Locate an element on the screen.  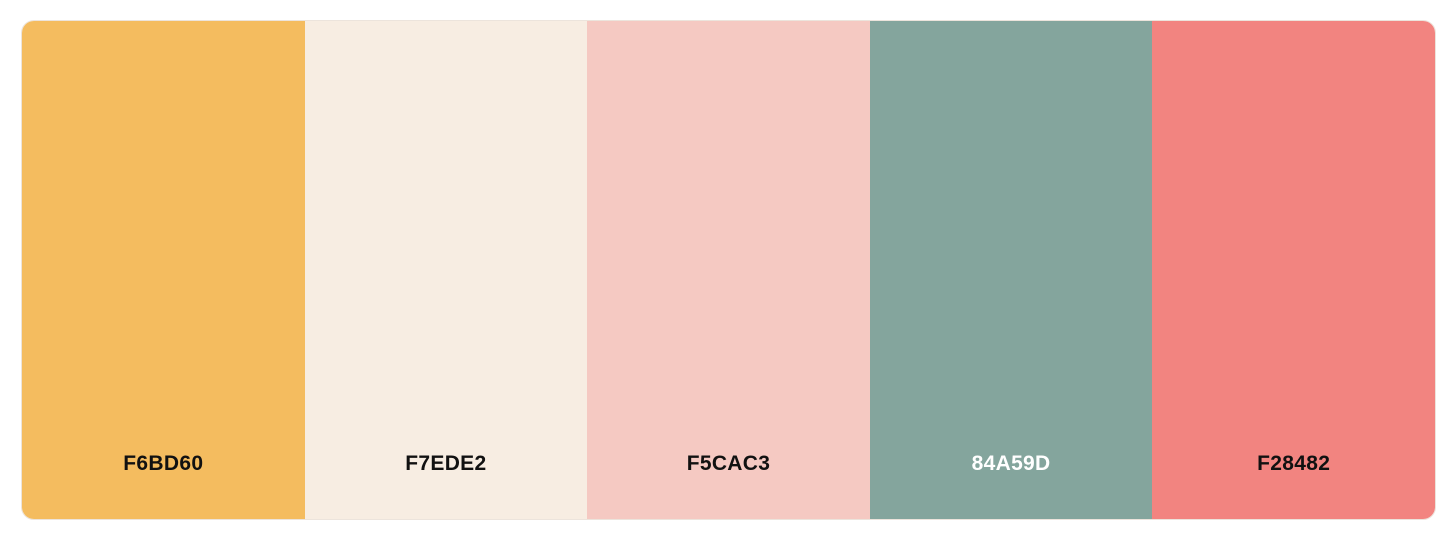
swatch-hex-label: F5CAC3 is located at coordinates (728, 463).